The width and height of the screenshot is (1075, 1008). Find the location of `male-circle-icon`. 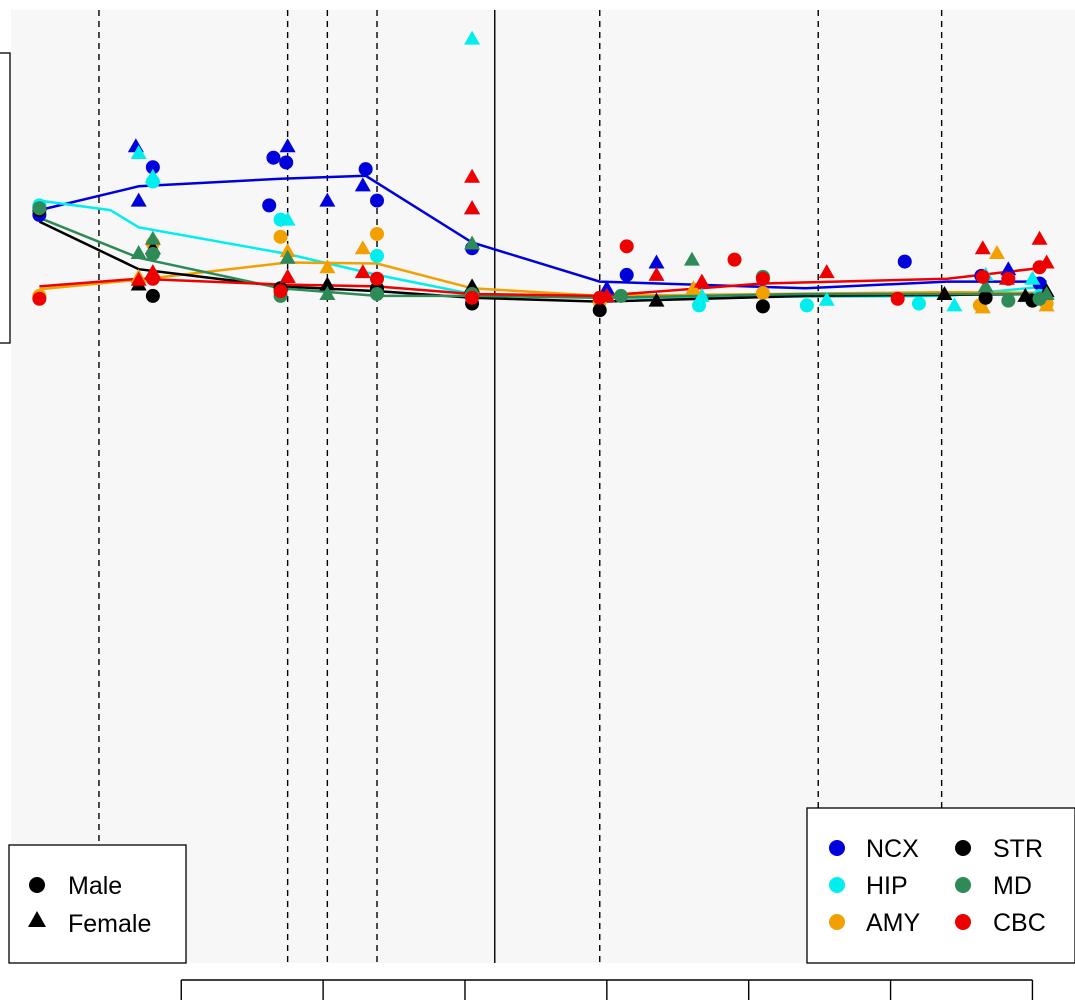

male-circle-icon is located at coordinates (37, 885).